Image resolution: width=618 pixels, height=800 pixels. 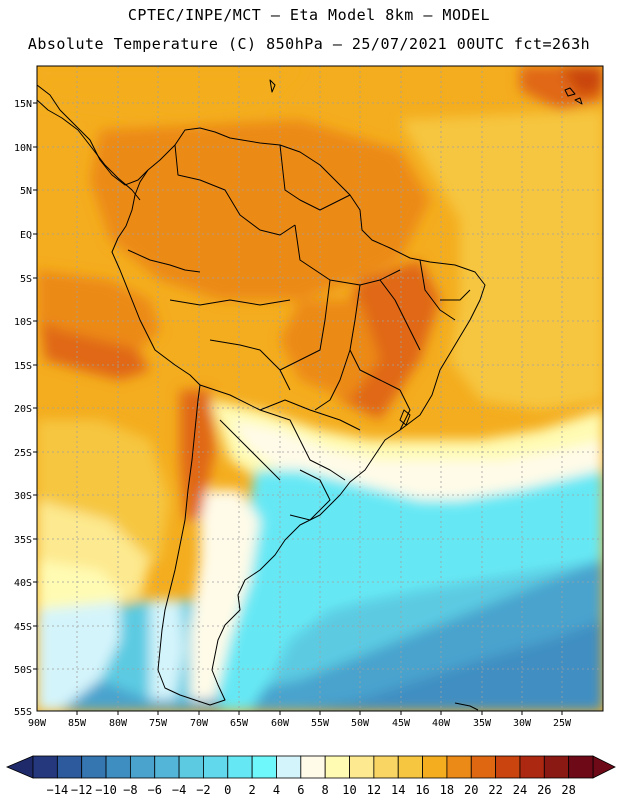 What do you see at coordinates (199, 723) in the screenshot?
I see `lon-label: 70W` at bounding box center [199, 723].